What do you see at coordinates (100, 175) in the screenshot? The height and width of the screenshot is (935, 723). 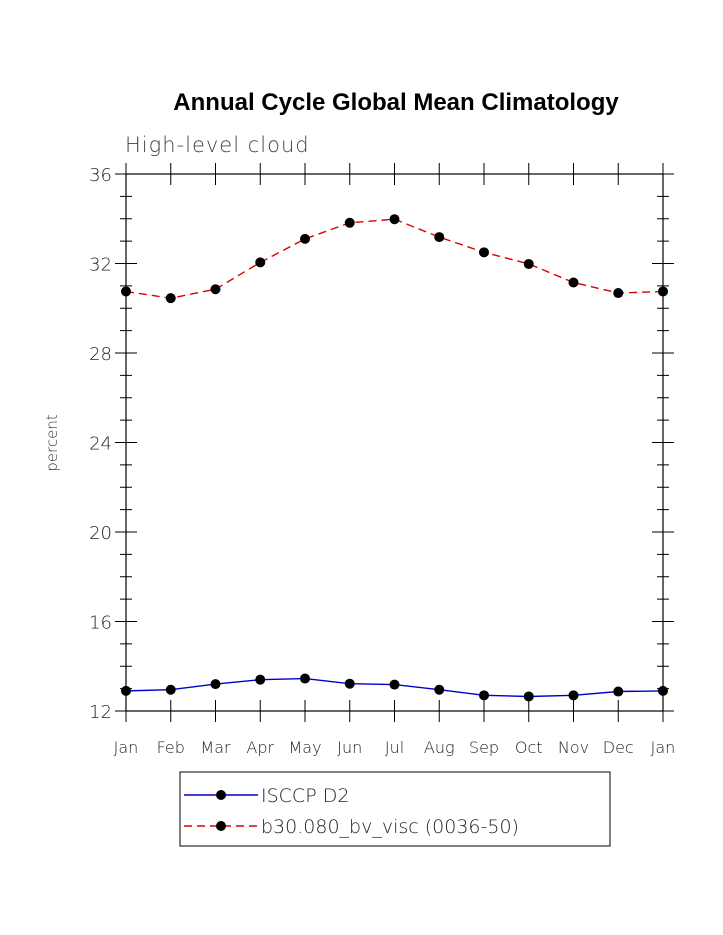 I see `y-tick-label: 36` at bounding box center [100, 175].